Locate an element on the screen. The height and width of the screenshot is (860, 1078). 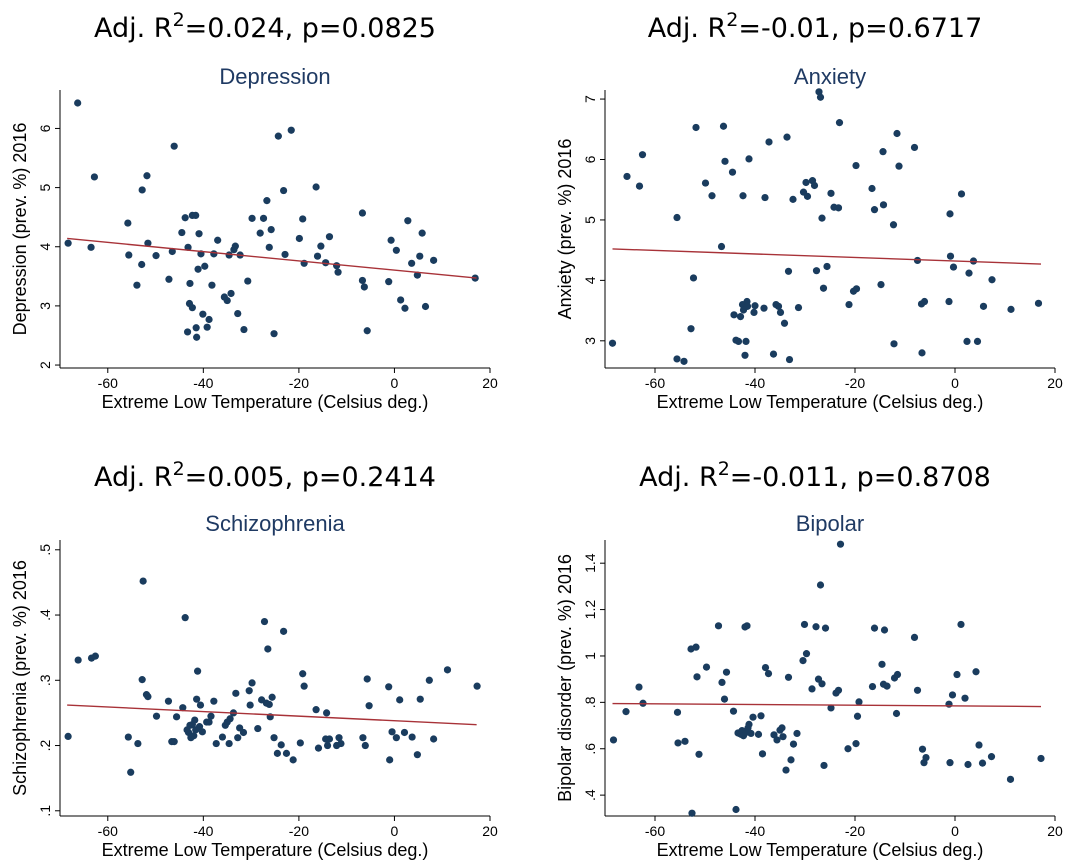
chart-title: Anxiety is located at coordinates (830, 76).